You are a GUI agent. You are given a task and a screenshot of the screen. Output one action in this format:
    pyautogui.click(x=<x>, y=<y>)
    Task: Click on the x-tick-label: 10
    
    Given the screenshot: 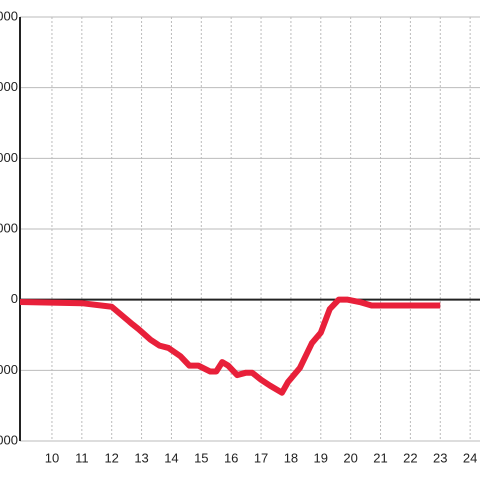 What is the action you would take?
    pyautogui.click(x=52, y=457)
    